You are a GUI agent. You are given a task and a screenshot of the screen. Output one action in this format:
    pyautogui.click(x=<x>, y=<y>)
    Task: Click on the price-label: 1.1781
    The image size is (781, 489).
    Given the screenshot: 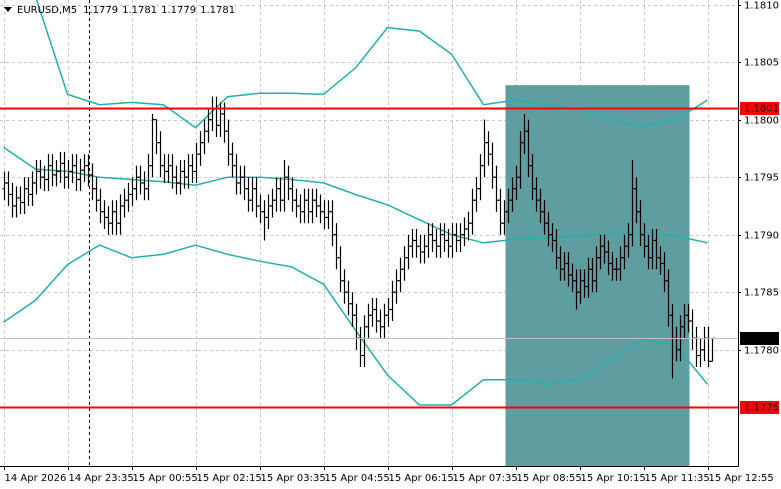 What is the action you would take?
    pyautogui.click(x=761, y=339)
    